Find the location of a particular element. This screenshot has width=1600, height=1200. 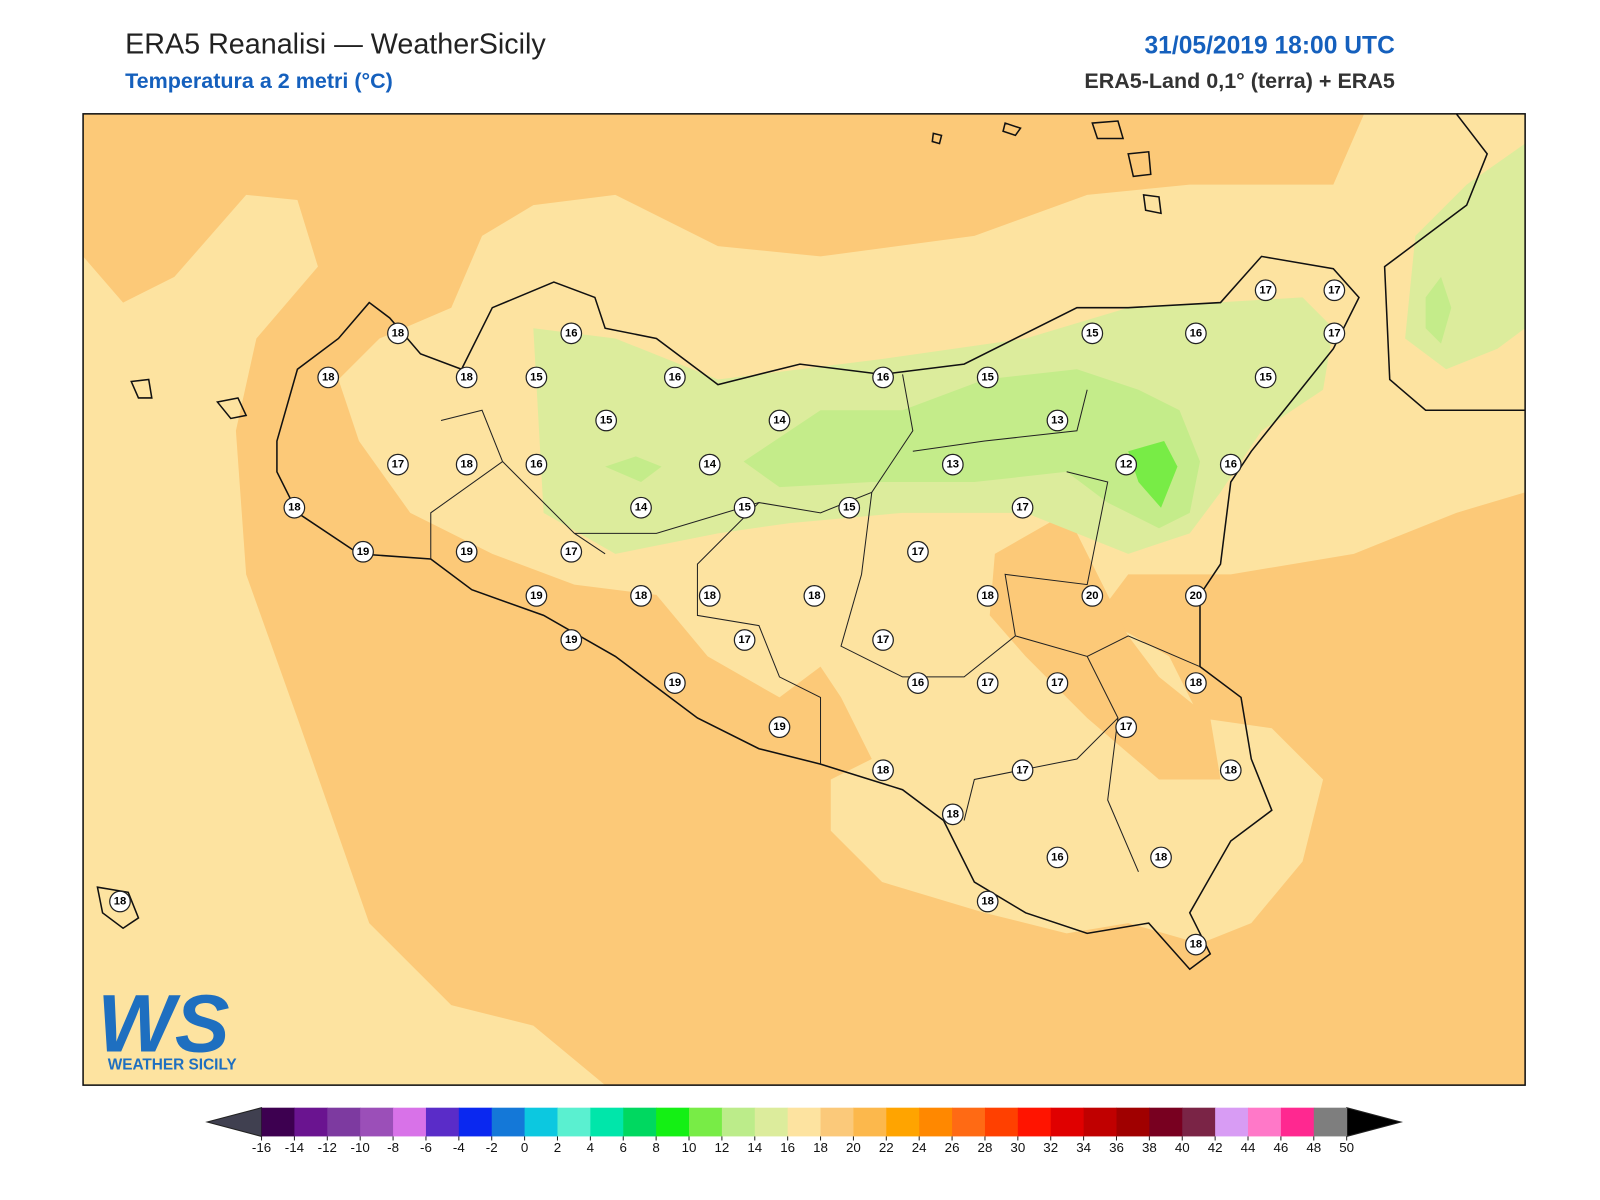

colorbar-tick-label: 22 is located at coordinates (886, 1147).